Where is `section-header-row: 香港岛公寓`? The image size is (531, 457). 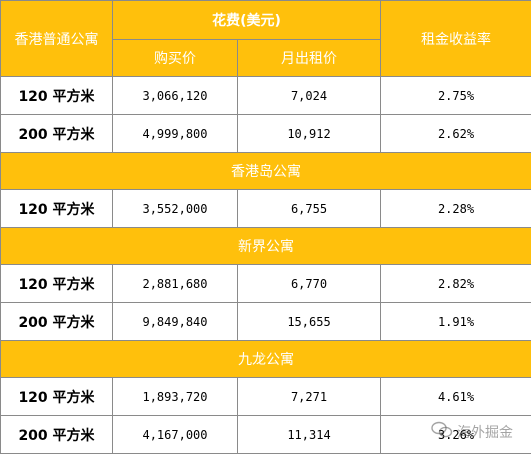 section-header-row: 香港岛公寓 is located at coordinates (265, 171).